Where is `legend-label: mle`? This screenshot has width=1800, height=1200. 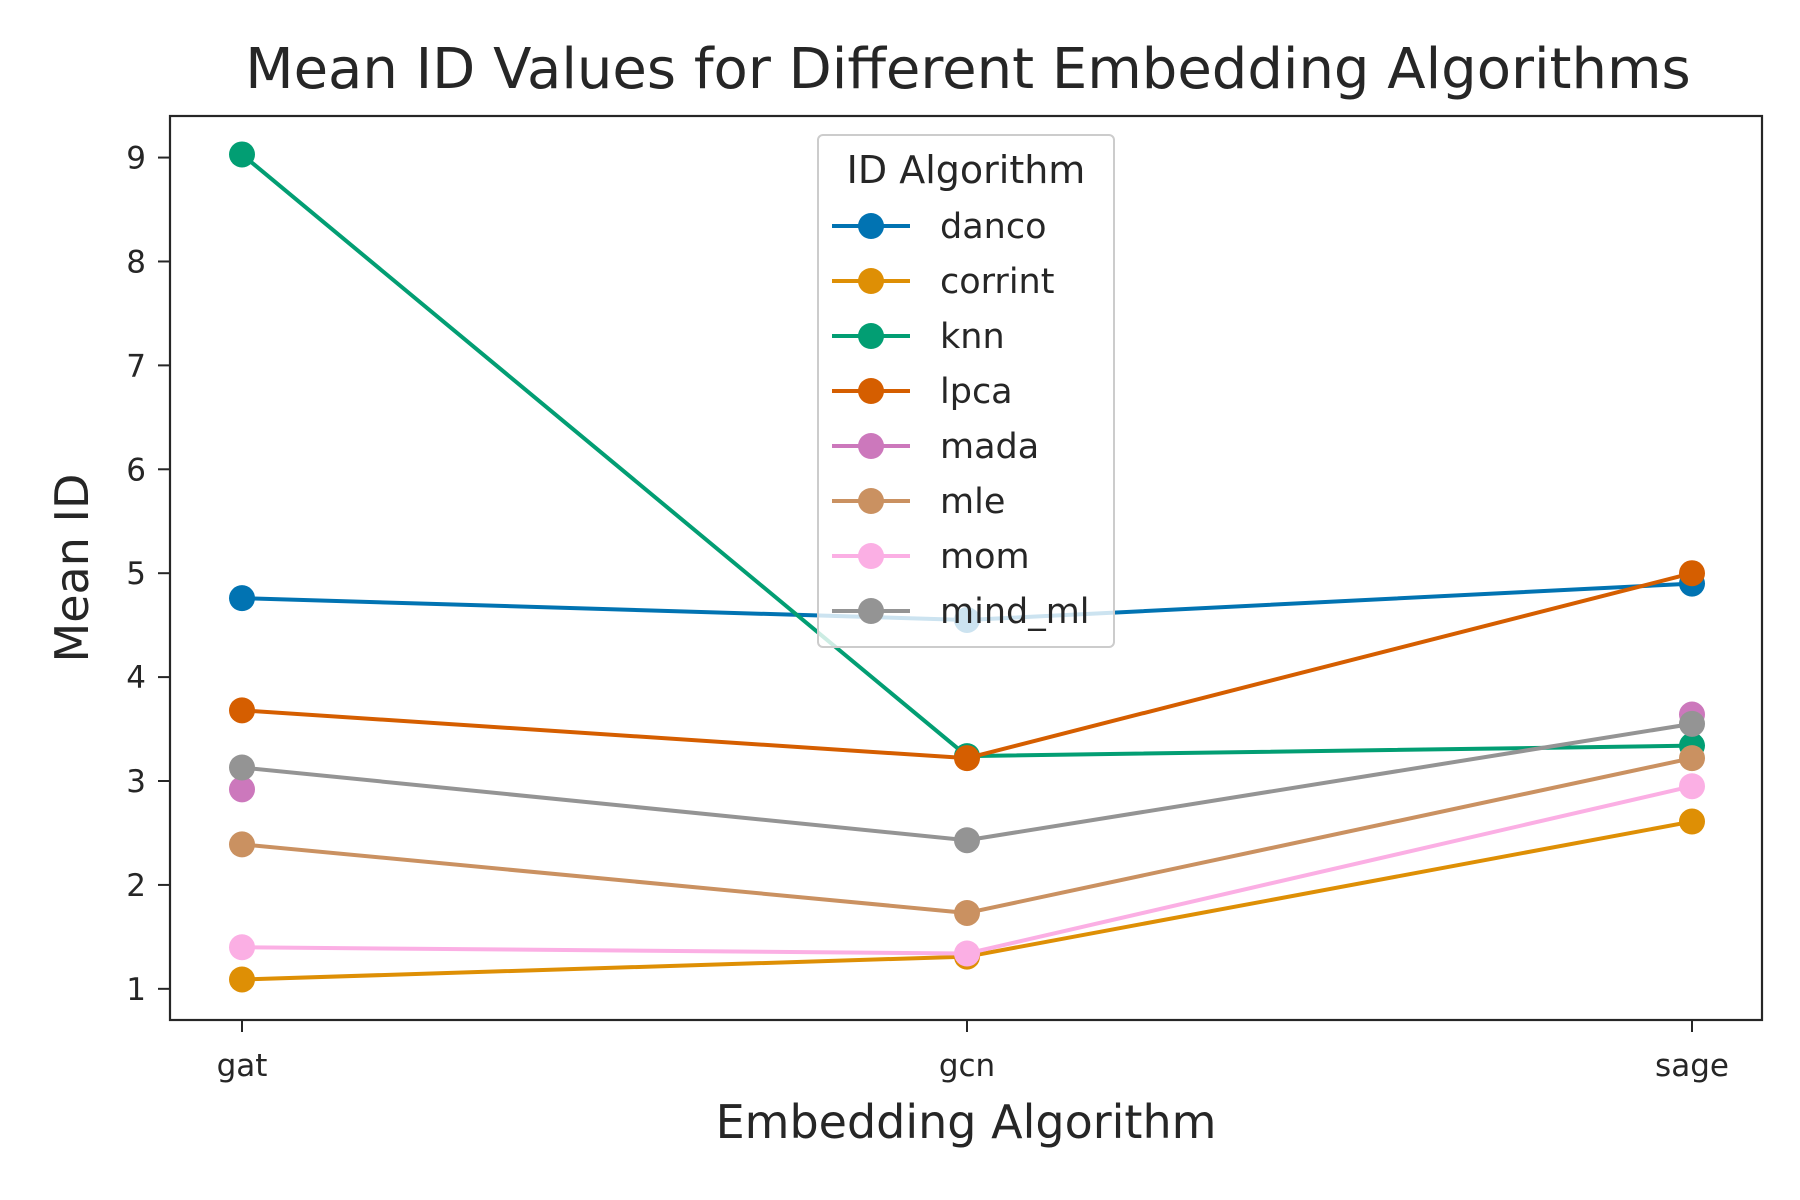
legend-label: mle is located at coordinates (972, 502).